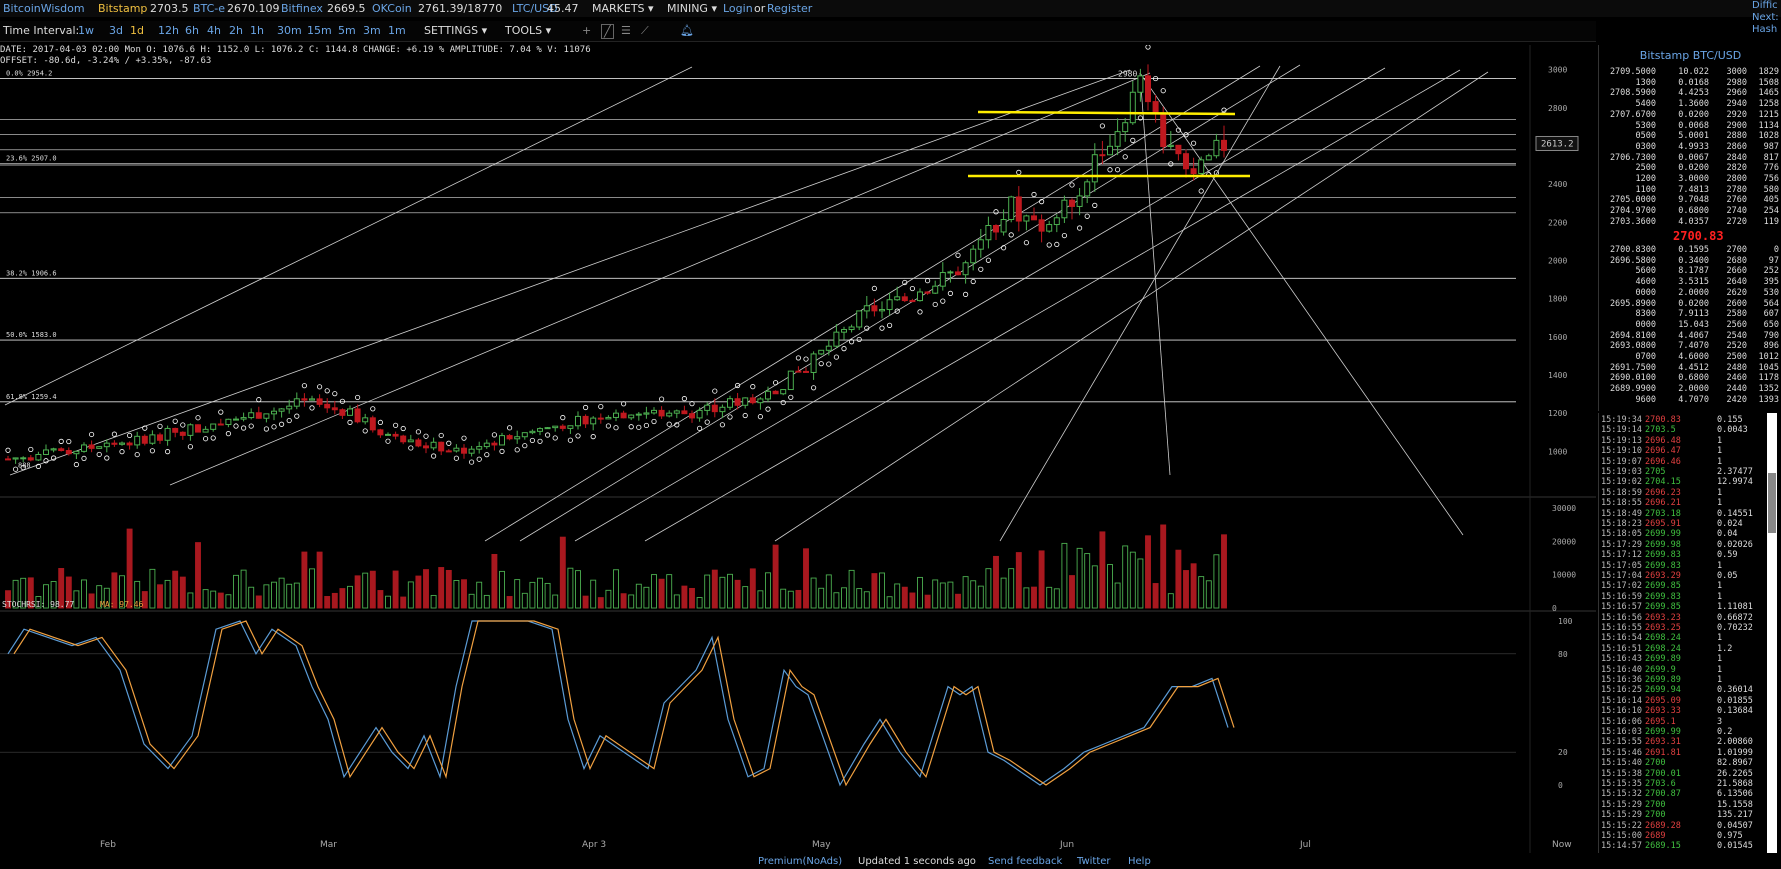  Describe the element at coordinates (607, 31) in the screenshot. I see `line-tool-icon: ╱` at that location.